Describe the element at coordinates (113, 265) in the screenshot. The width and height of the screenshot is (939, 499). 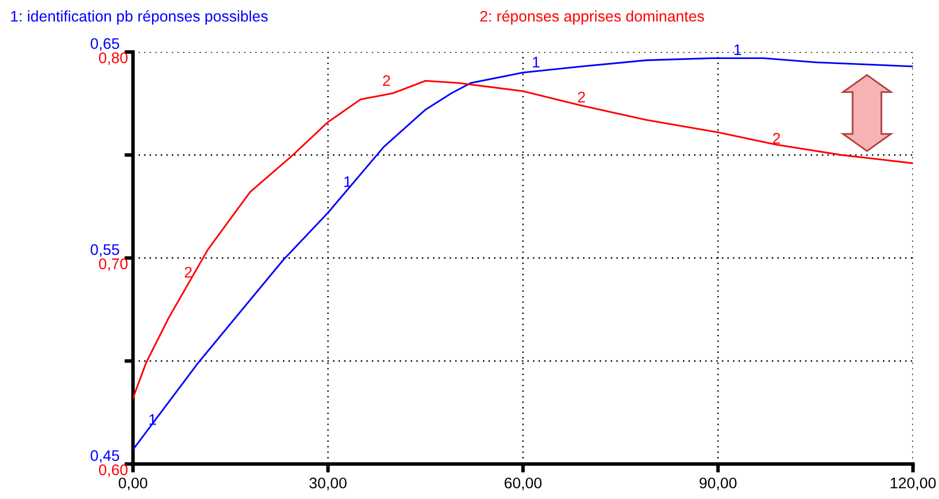
I see `y2-tick-label: 0,70` at that location.